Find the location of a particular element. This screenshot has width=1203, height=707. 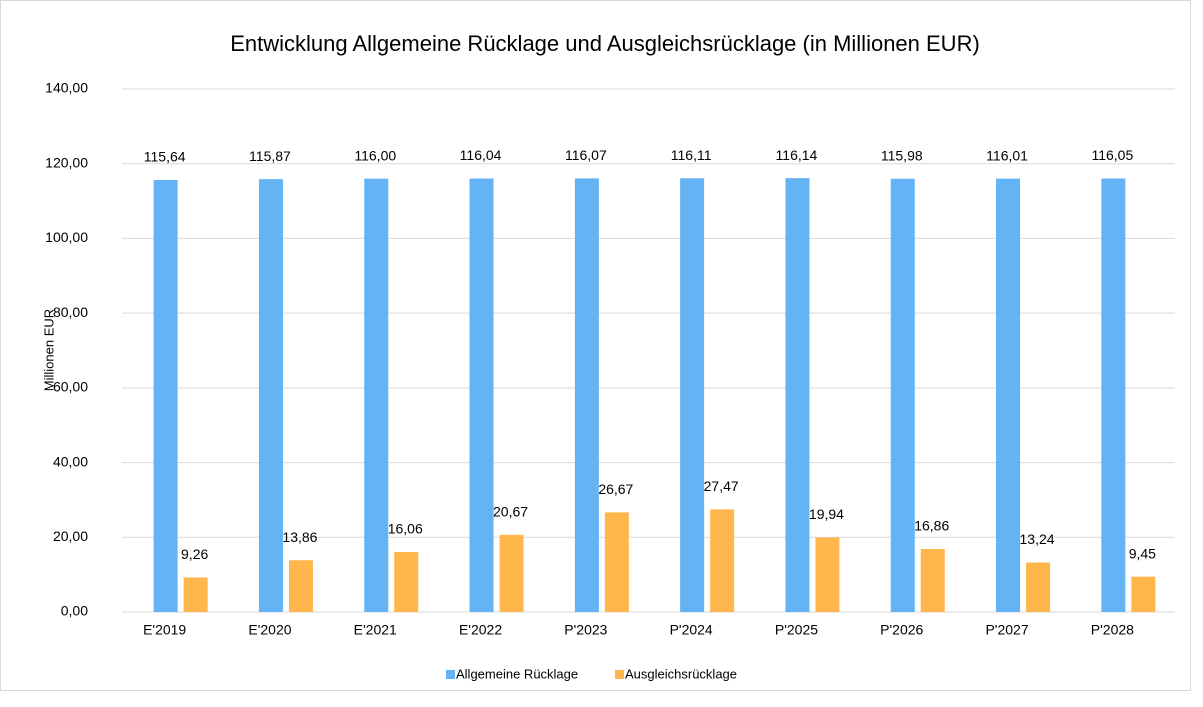

y-tick-label: 80,00 is located at coordinates (70, 312).